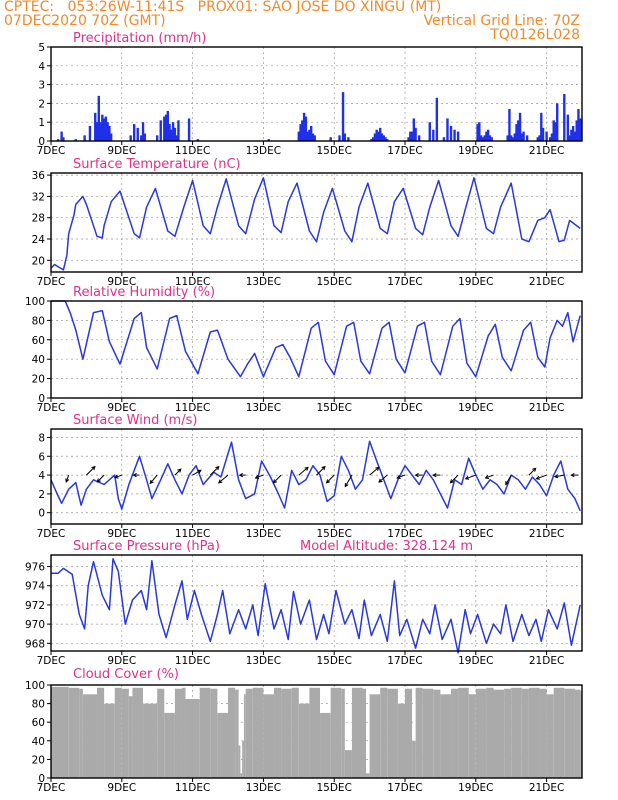 This screenshot has width=618, height=800. Describe the element at coordinates (38, 760) in the screenshot. I see `y-tick-label: 20` at that location.